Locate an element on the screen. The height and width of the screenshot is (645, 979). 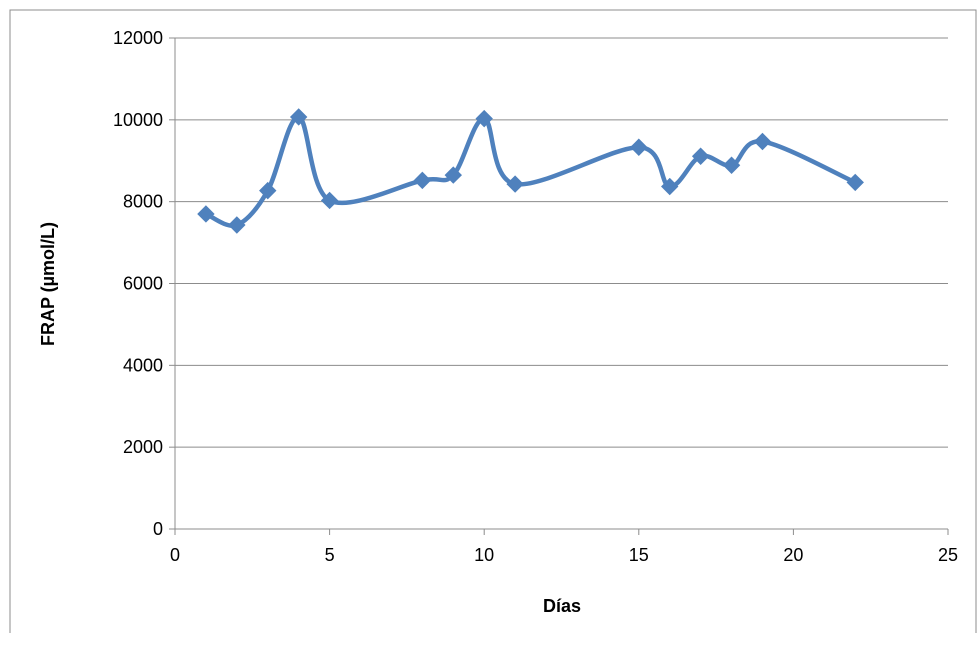
x-tick-label: 20 is located at coordinates (793, 555).